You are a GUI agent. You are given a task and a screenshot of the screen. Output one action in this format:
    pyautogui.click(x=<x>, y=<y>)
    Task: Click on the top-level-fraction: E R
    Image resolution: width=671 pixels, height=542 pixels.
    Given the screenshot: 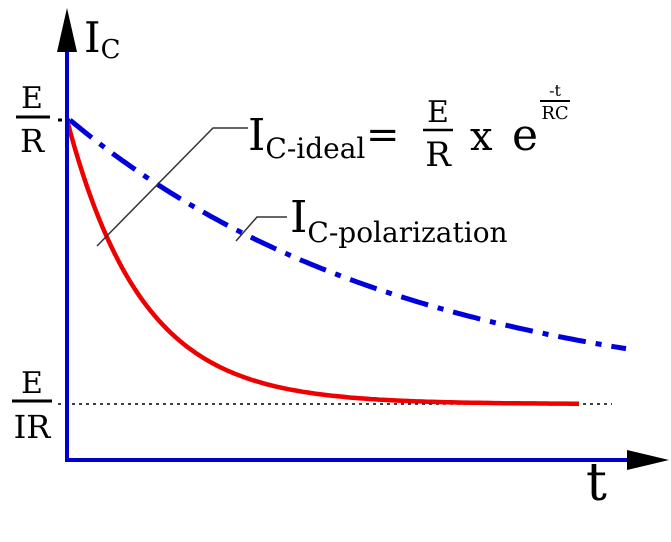 What is the action you would take?
    pyautogui.click(x=33, y=120)
    